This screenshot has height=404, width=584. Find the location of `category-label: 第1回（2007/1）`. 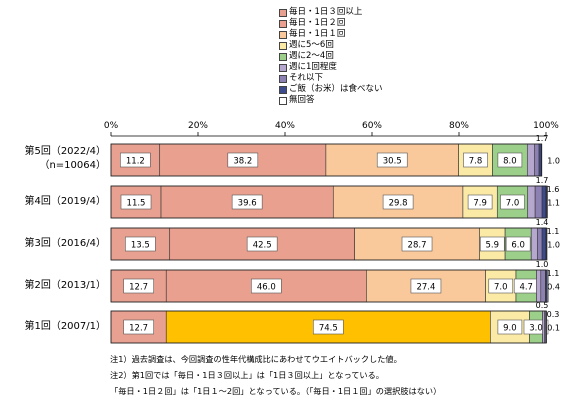

category-label: 第1回（2007/1） is located at coordinates (65, 326).